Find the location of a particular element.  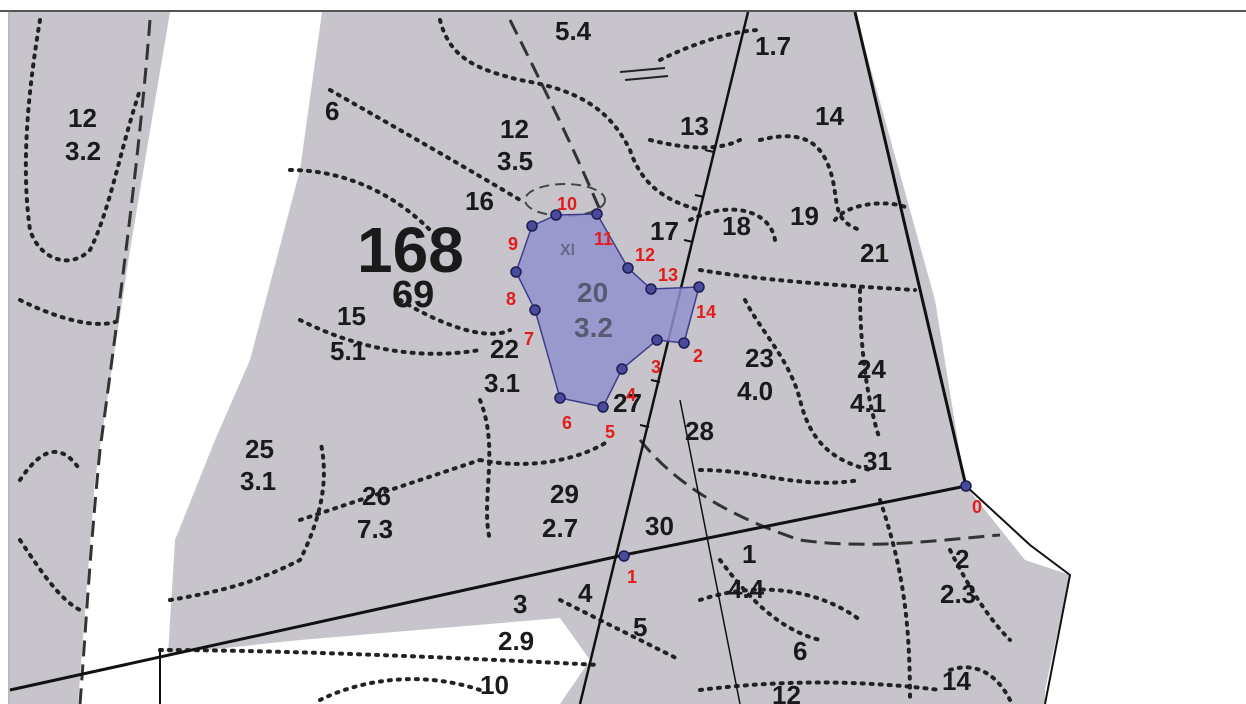

compartment-label: 1 is located at coordinates (749, 554).